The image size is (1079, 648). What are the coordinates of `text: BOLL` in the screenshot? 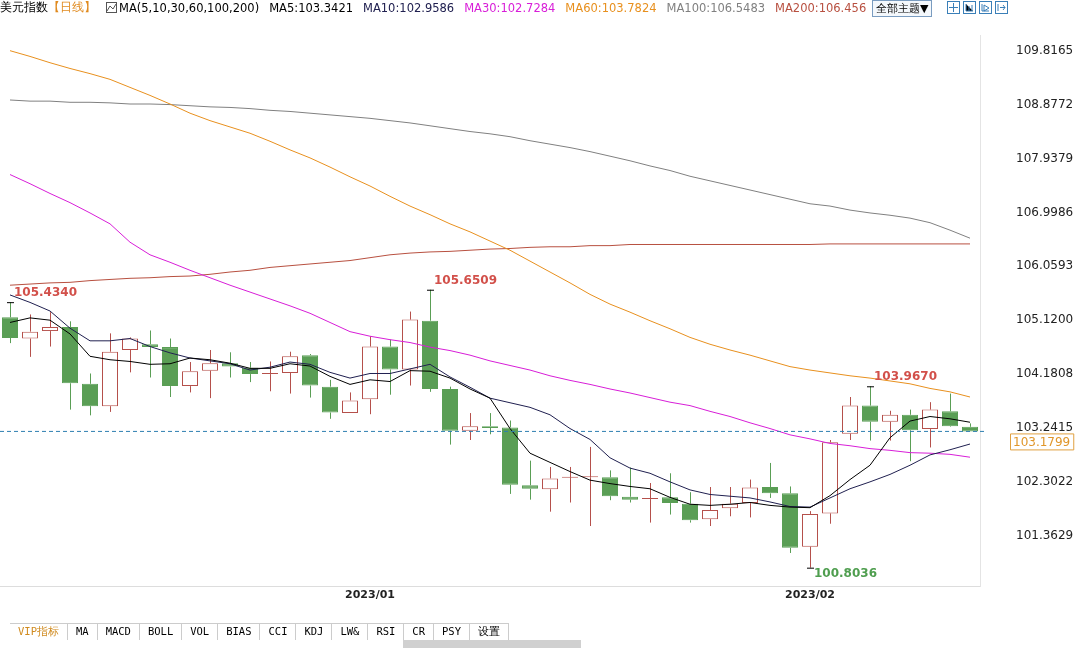 It's located at (161, 632).